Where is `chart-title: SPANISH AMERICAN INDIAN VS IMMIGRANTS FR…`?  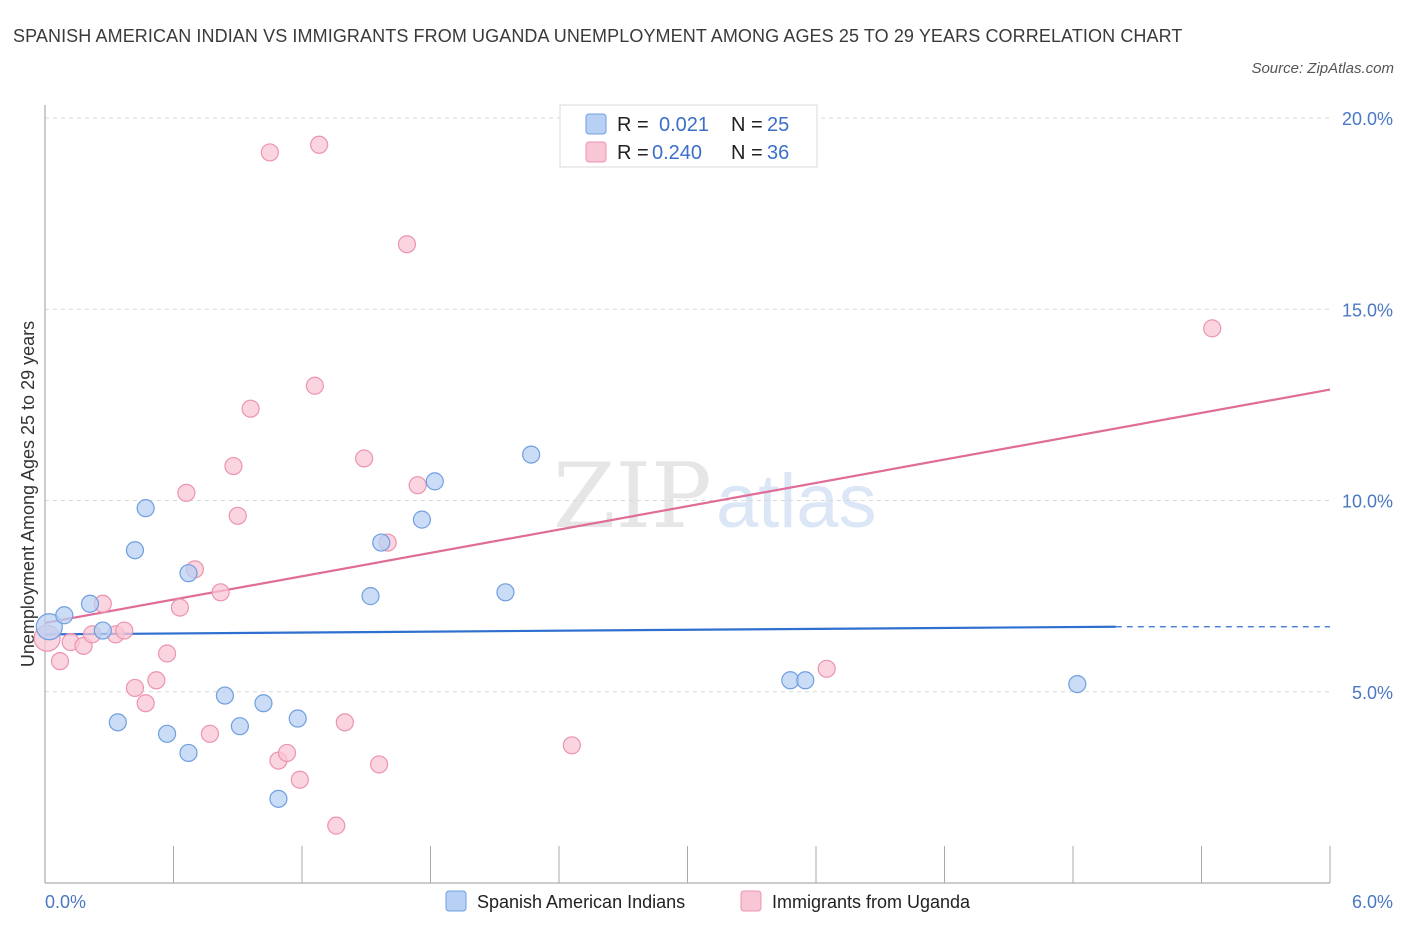
chart-title: SPANISH AMERICAN INDIAN VS IMMIGRANTS FR… is located at coordinates (598, 36).